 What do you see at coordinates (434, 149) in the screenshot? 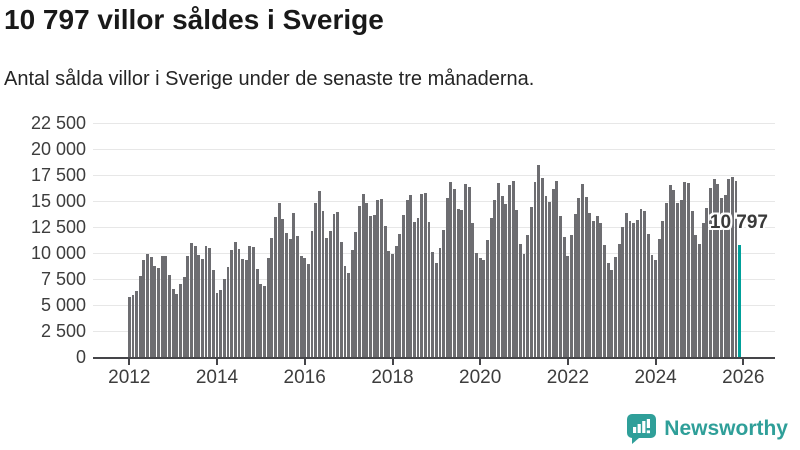
I see `gridline` at bounding box center [434, 149].